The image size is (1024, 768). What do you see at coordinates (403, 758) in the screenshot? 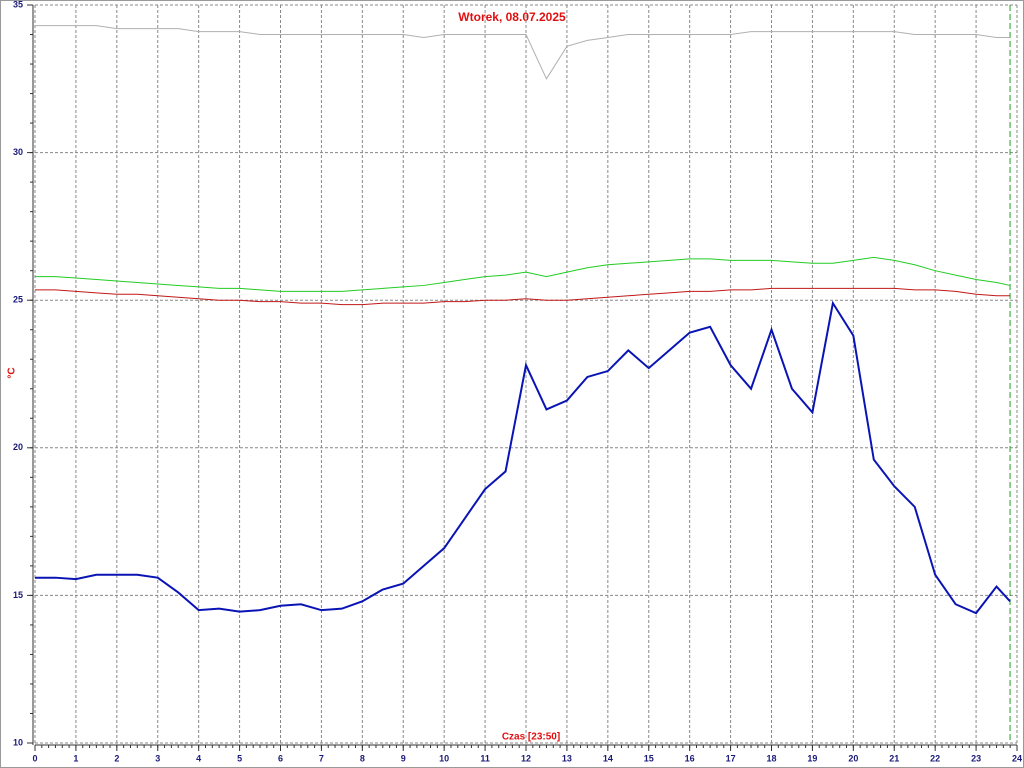
I see `x-tick-label: 9` at bounding box center [403, 758].